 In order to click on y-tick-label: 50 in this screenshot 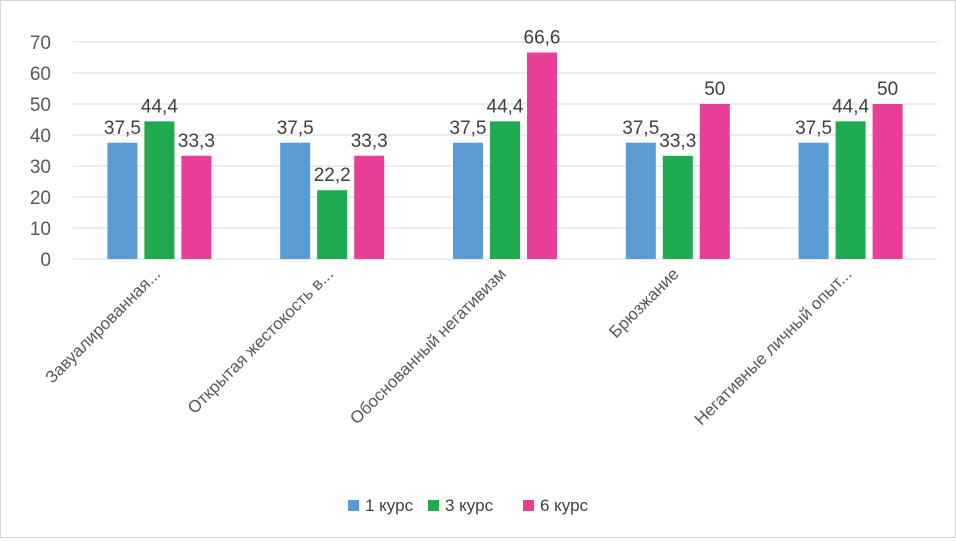, I will do `click(40, 105)`.